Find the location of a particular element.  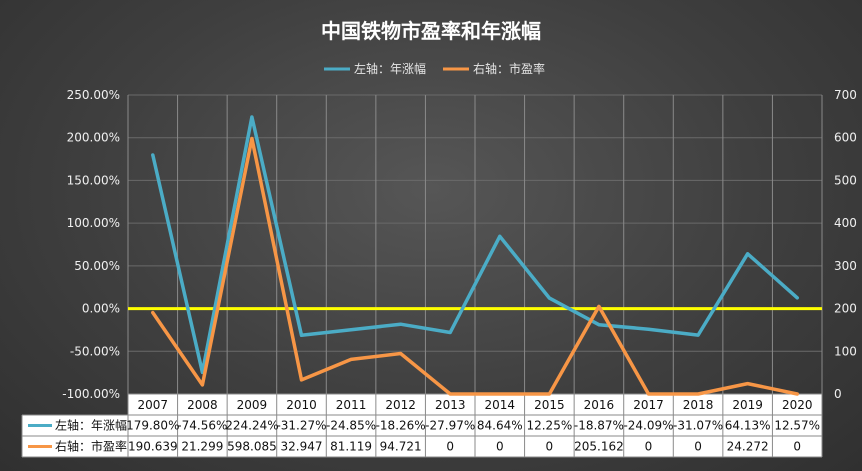

category-label: 2007 is located at coordinates (153, 405).